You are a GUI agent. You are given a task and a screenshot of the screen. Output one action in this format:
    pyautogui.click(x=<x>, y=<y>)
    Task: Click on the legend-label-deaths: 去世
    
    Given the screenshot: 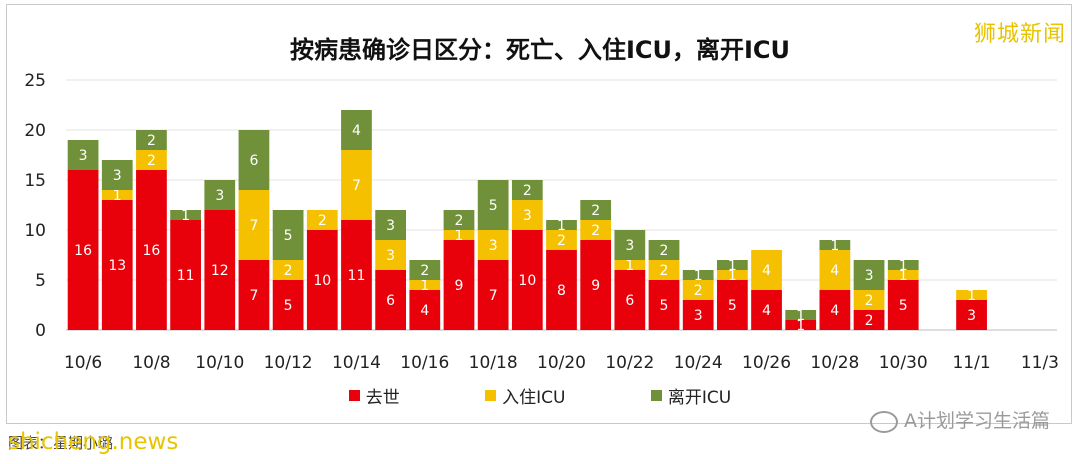 What is the action you would take?
    pyautogui.click(x=382, y=398)
    